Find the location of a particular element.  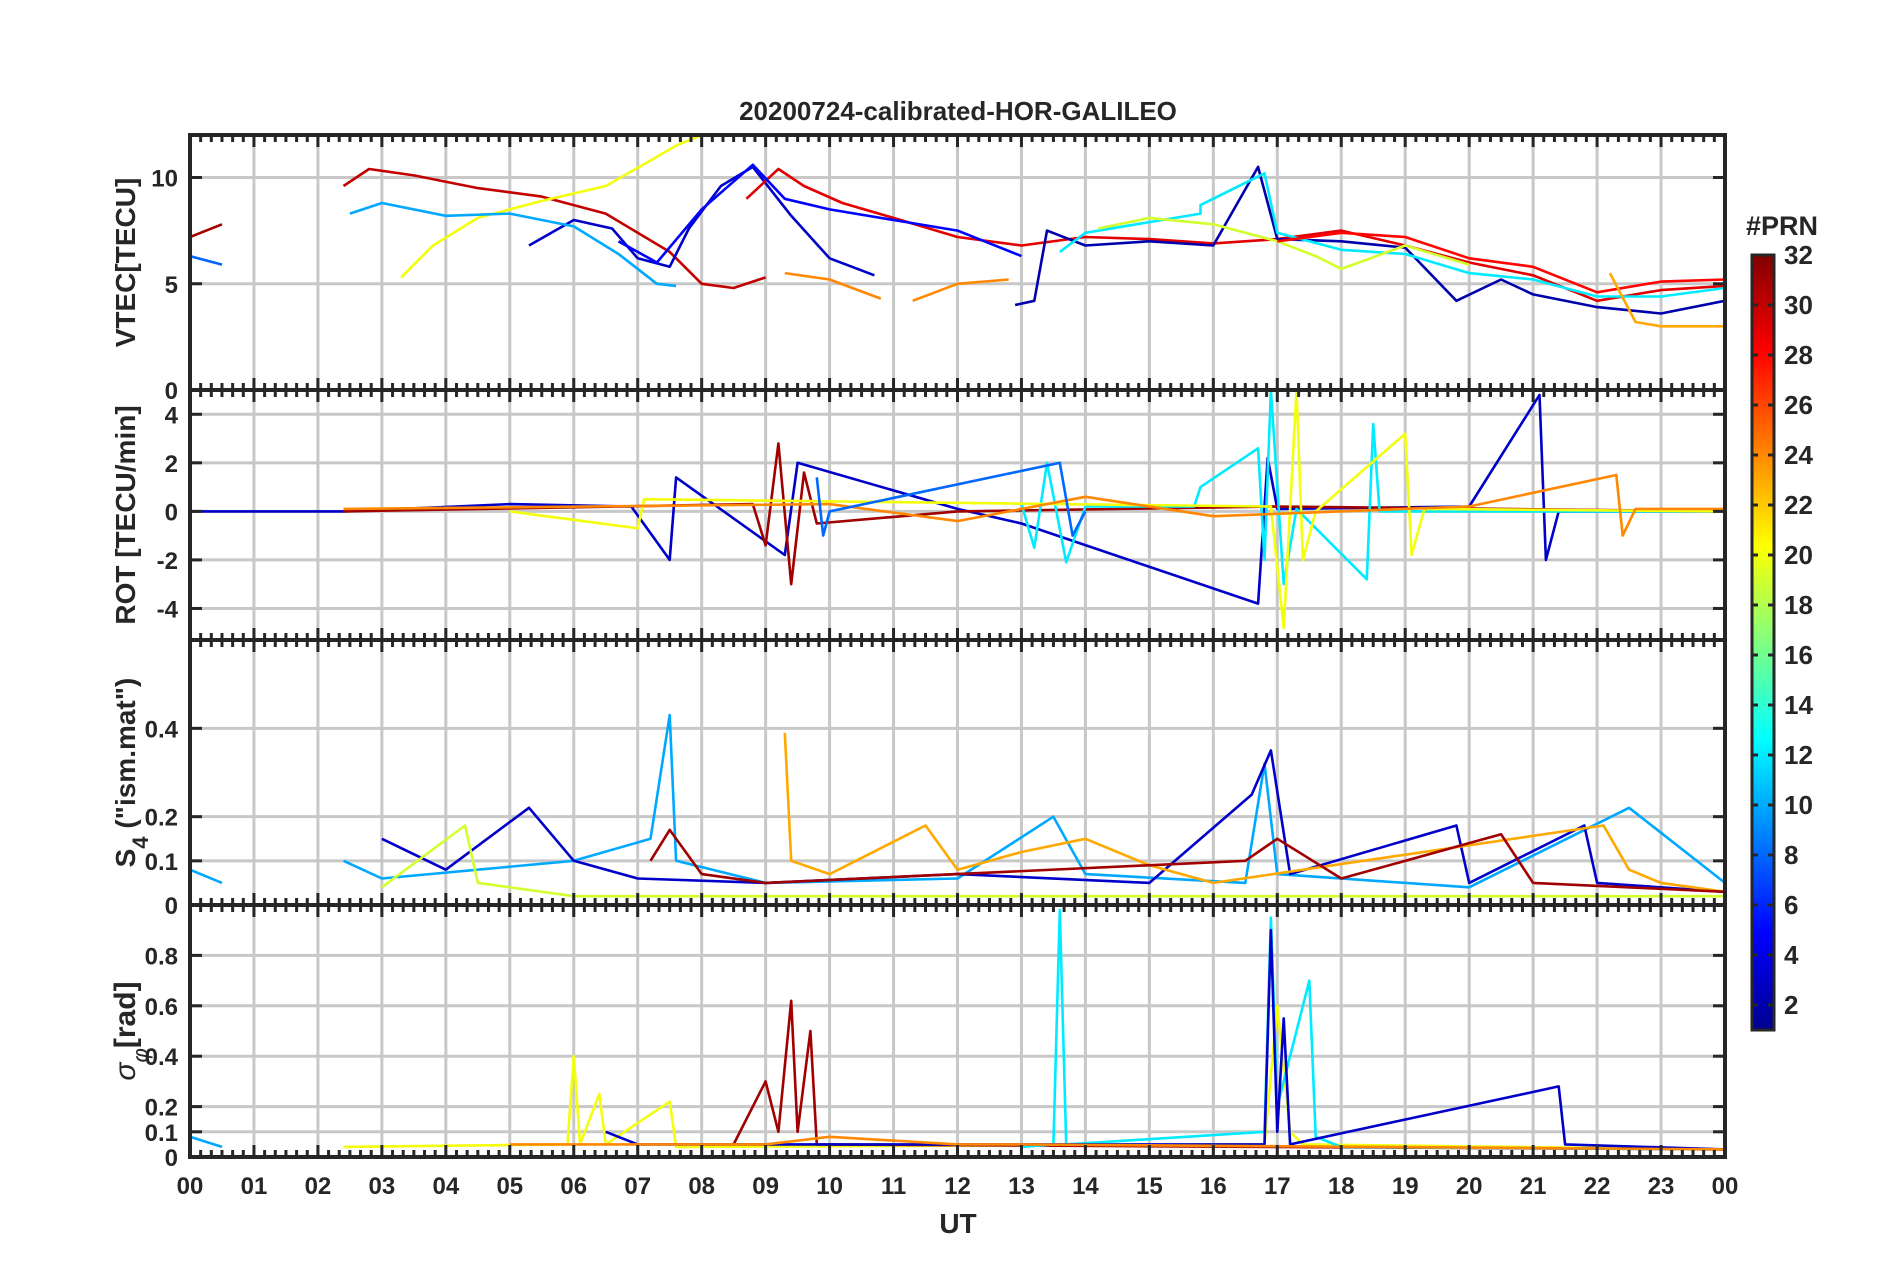

y-axis-label-s4: S4 ("ism.mat") is located at coordinates (131, 773).